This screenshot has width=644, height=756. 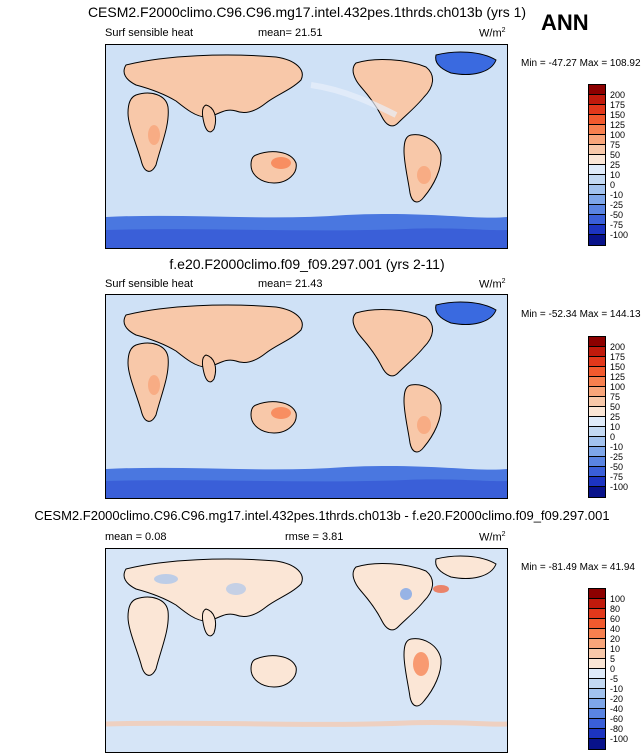 I want to click on panel1-units: W/m2, so click(x=492, y=33).